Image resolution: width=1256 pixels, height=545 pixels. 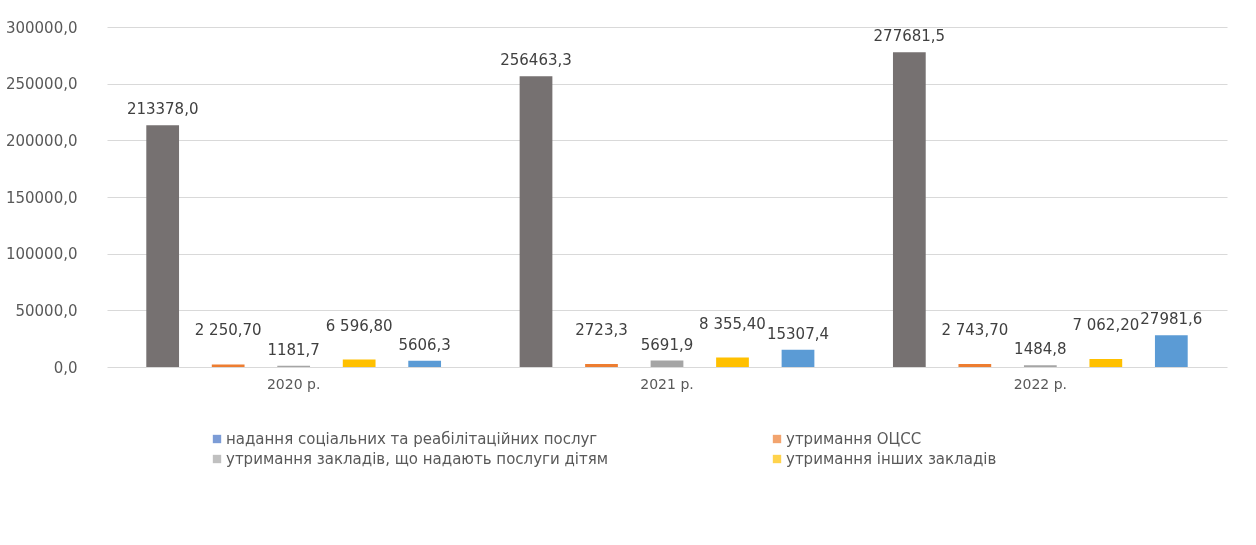 What do you see at coordinates (732, 323) in the screenshot?
I see `data-label: 8 355,40` at bounding box center [732, 323].